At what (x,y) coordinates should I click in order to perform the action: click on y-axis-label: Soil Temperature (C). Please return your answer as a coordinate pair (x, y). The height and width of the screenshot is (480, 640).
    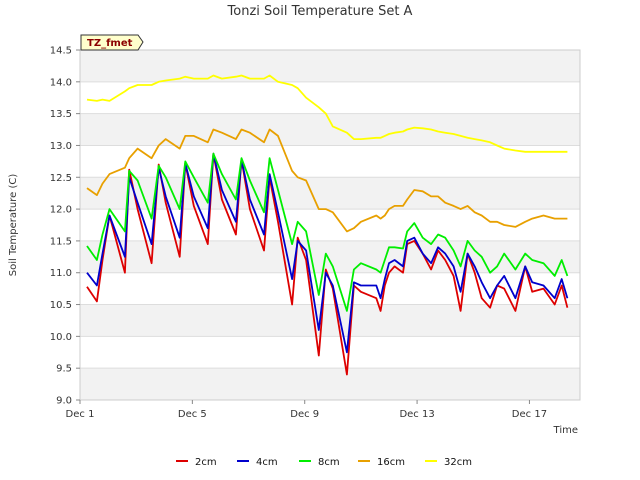
    Looking at the image, I should click on (13, 225).